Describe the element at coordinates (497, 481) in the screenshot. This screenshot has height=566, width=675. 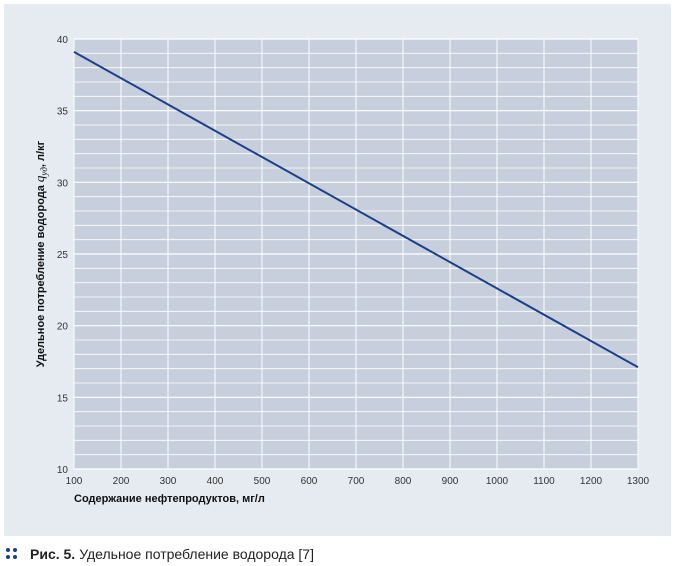
I see `x-tick-label: 1000` at that location.